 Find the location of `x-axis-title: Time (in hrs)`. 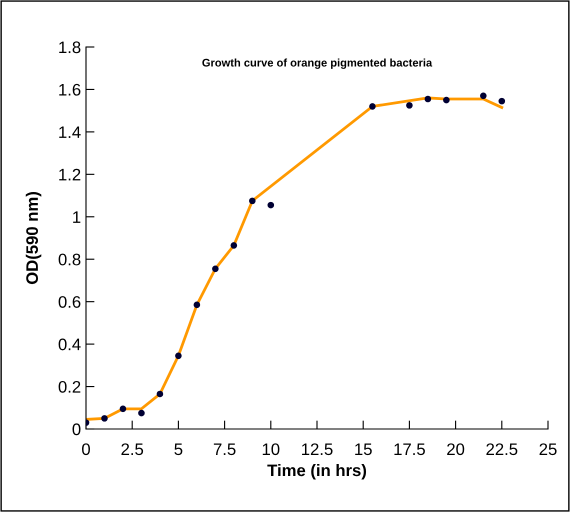

x-axis-title: Time (in hrs) is located at coordinates (316, 472).